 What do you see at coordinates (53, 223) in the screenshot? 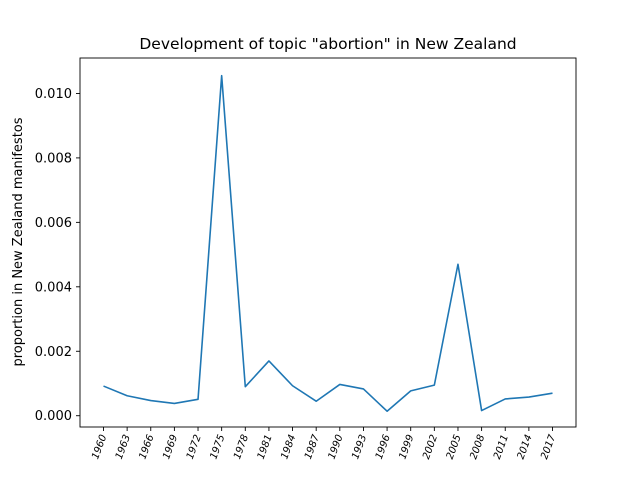
I see `y-tick-label: 0.006` at bounding box center [53, 223].